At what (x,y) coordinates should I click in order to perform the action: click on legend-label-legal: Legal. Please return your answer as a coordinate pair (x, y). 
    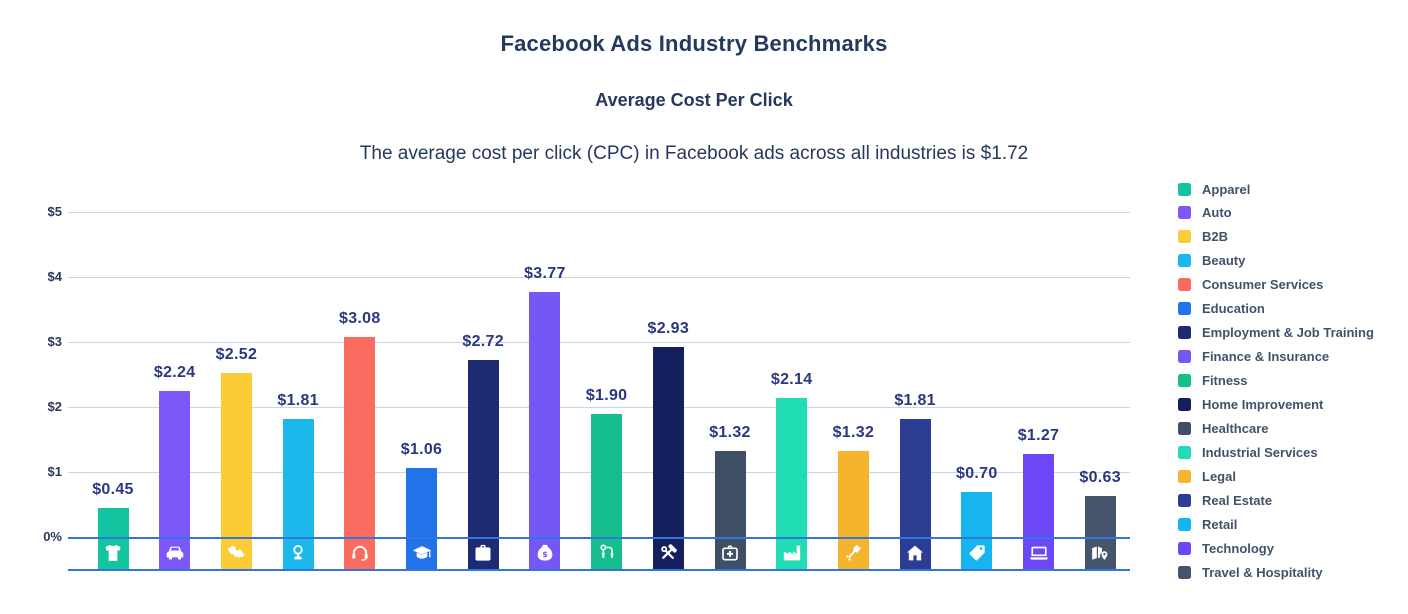
    Looking at the image, I should click on (1219, 476).